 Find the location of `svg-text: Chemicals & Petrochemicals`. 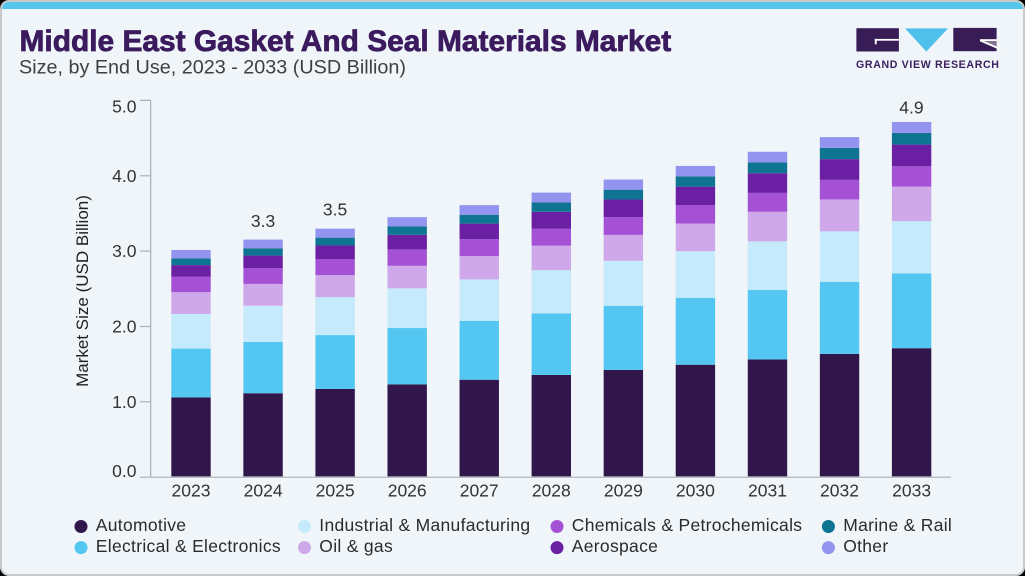

svg-text: Chemicals & Petrochemicals is located at coordinates (687, 525).